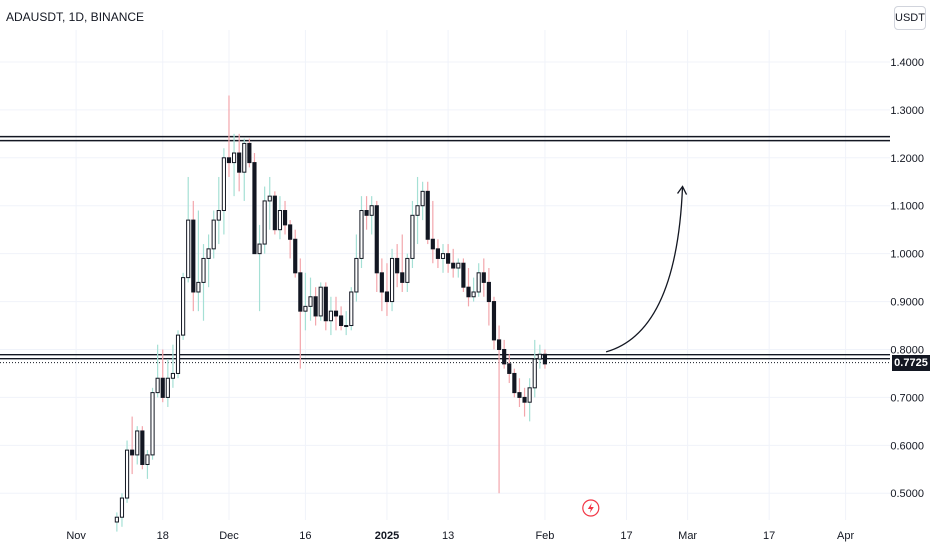 The width and height of the screenshot is (932, 555). I want to click on time-axis: Nov 18 Dec 16 2025 13 Feb 17 Mar 17 Apr, so click(460, 536).